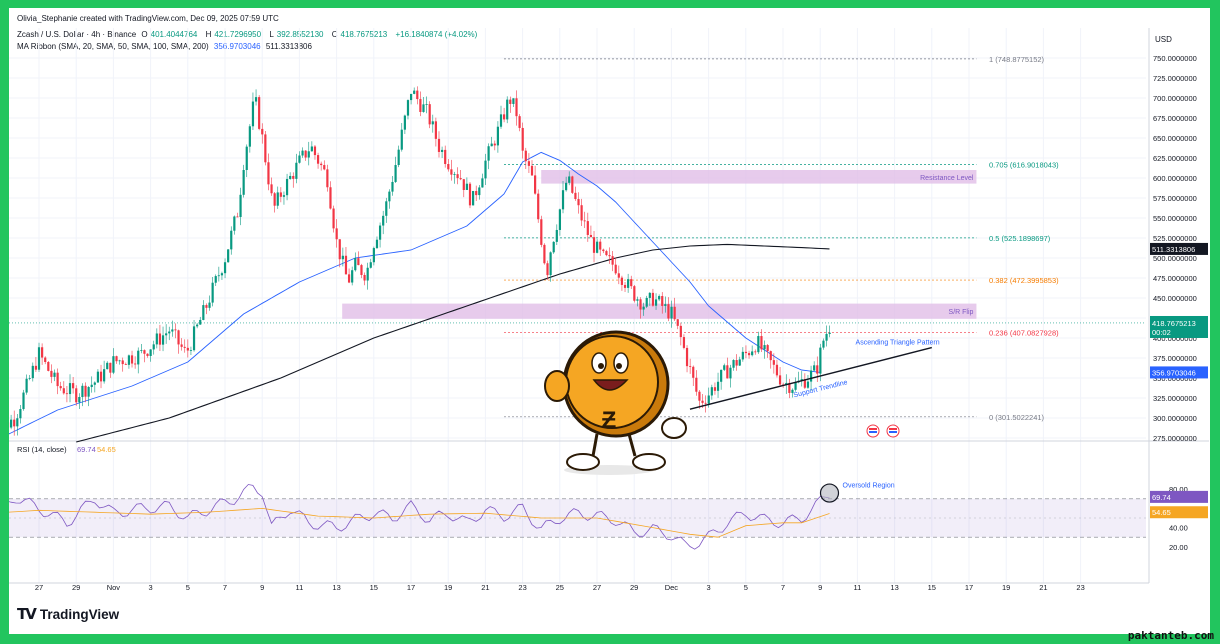 Image resolution: width=1220 pixels, height=644 pixels. What do you see at coordinates (448, 587) in the screenshot?
I see `time-tick-label: 19` at bounding box center [448, 587].